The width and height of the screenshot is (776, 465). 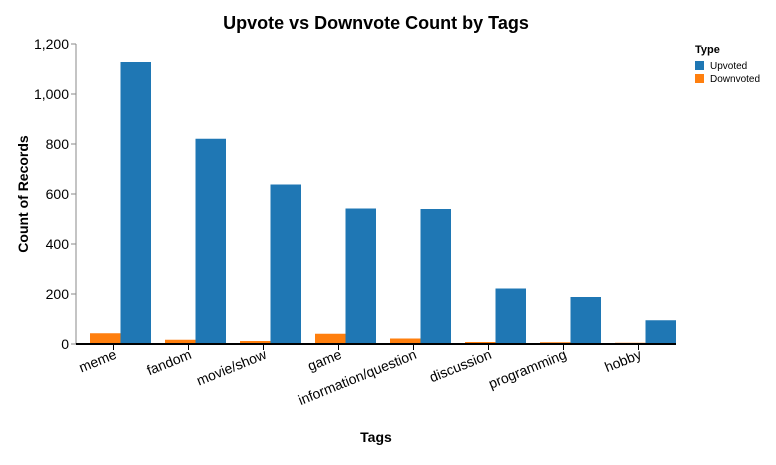 What do you see at coordinates (105, 338) in the screenshot?
I see `bar-downvoted-meme` at bounding box center [105, 338].